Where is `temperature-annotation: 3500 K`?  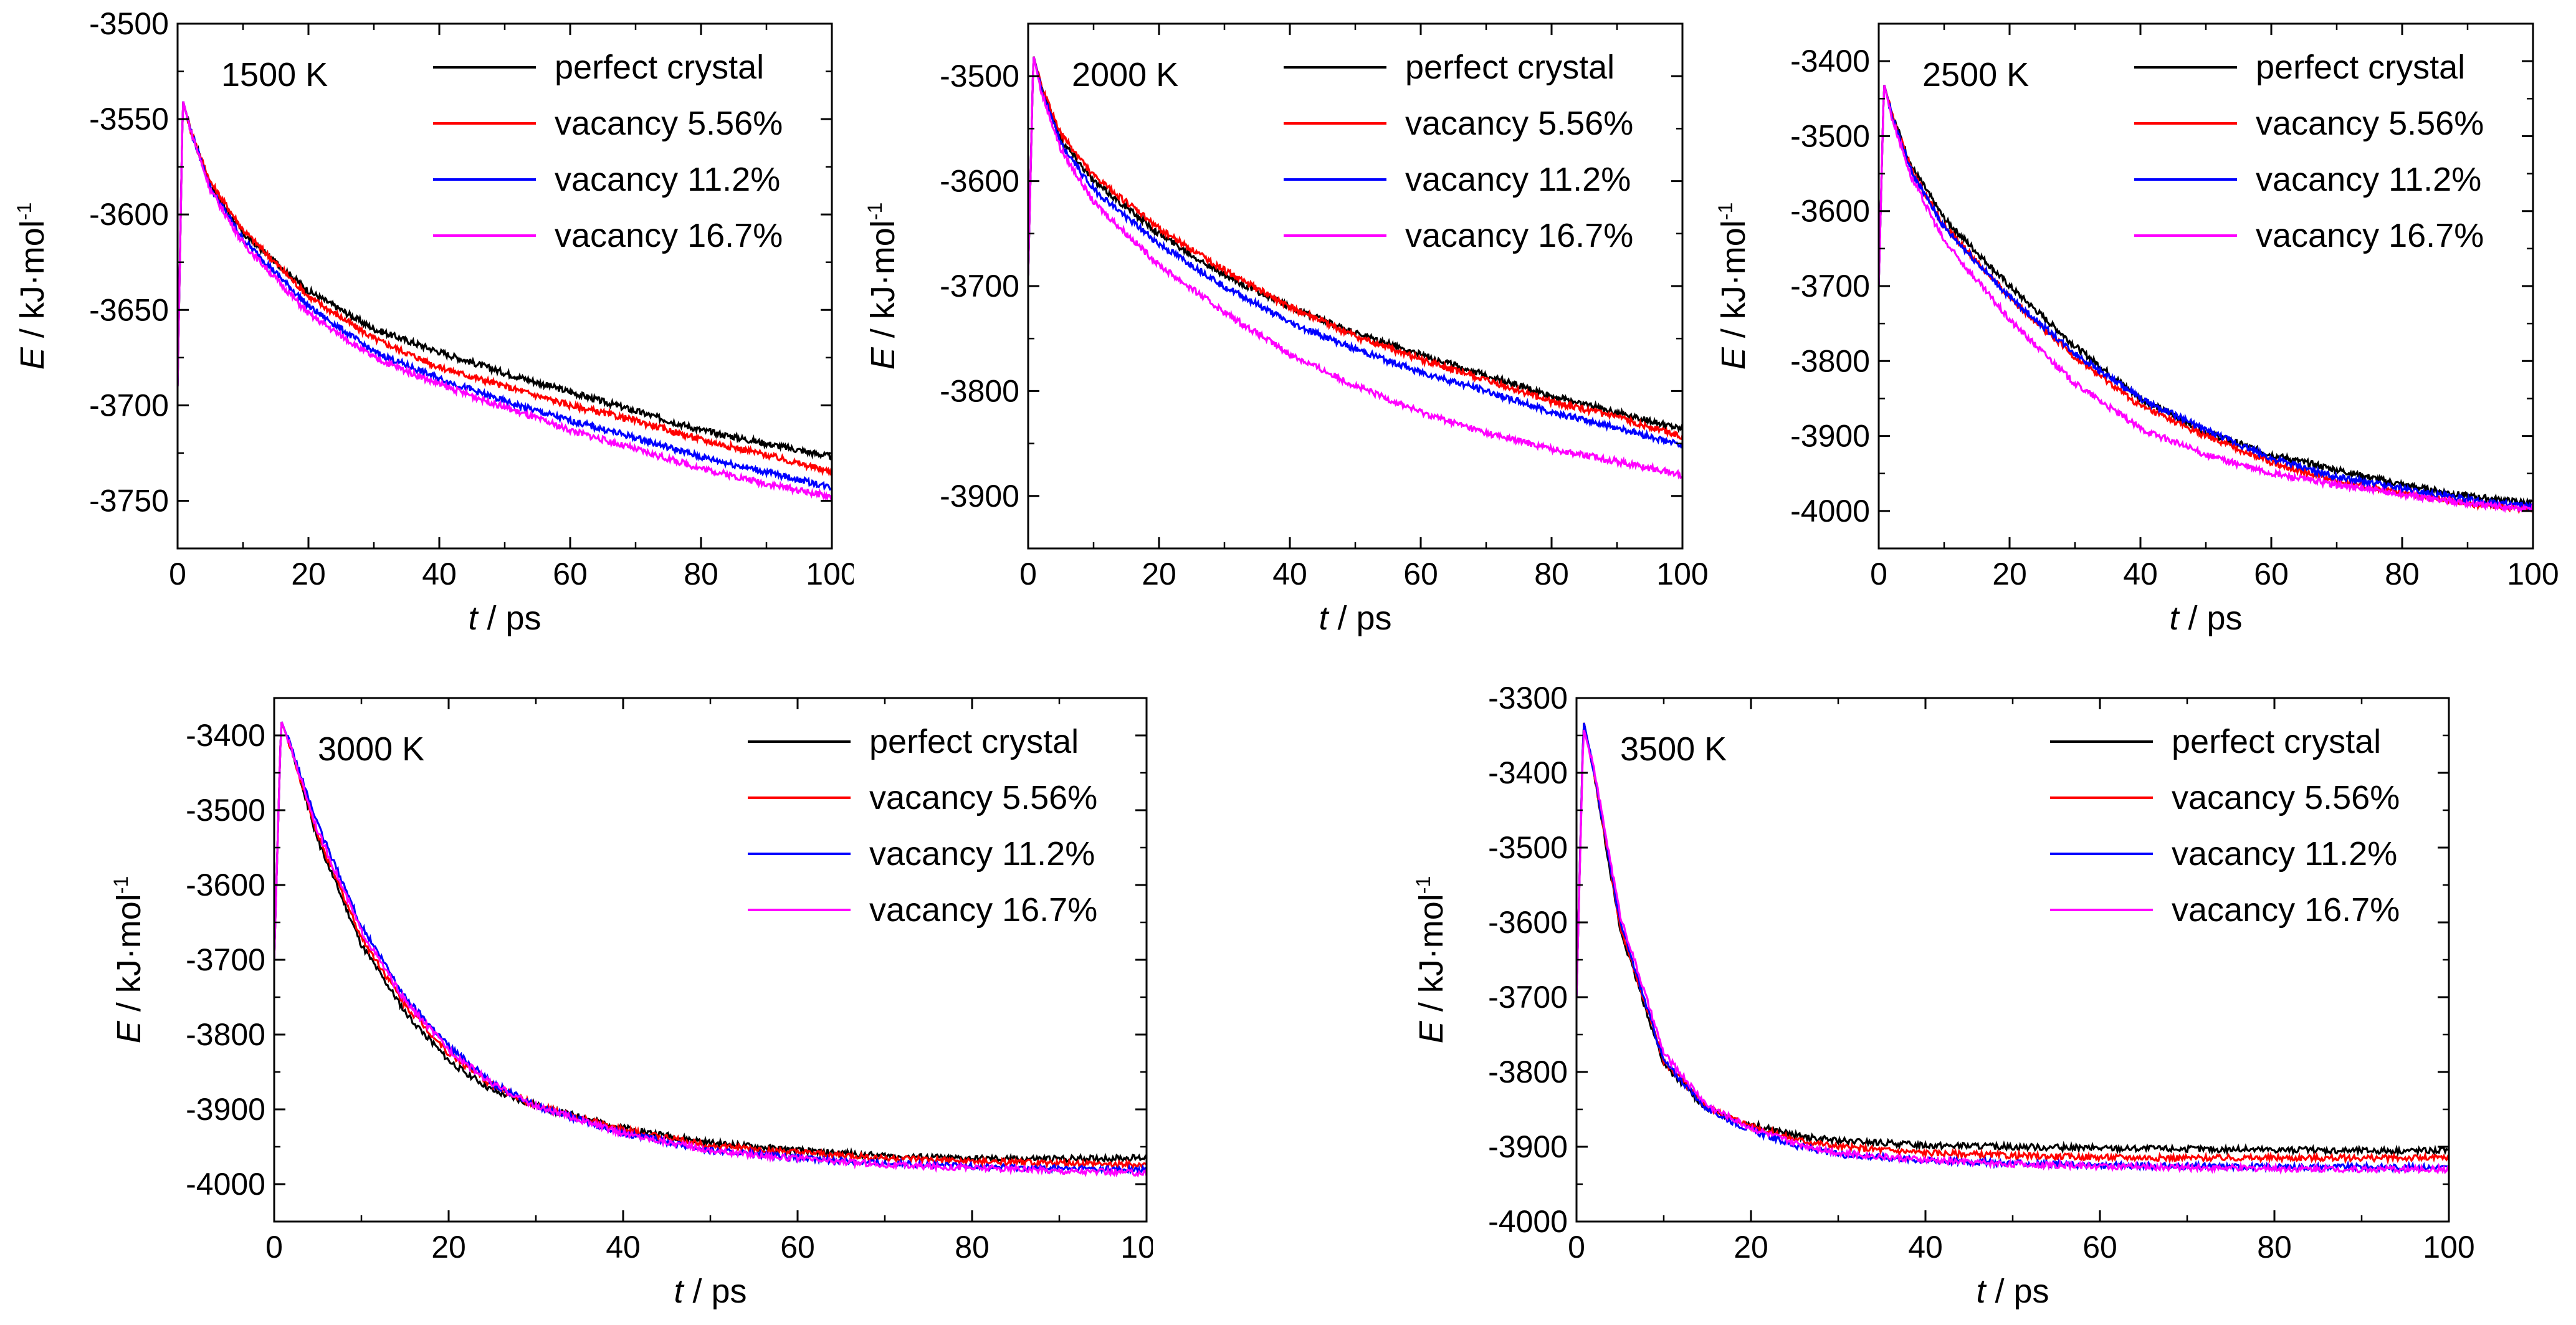
temperature-annotation: 3500 K is located at coordinates (1673, 749).